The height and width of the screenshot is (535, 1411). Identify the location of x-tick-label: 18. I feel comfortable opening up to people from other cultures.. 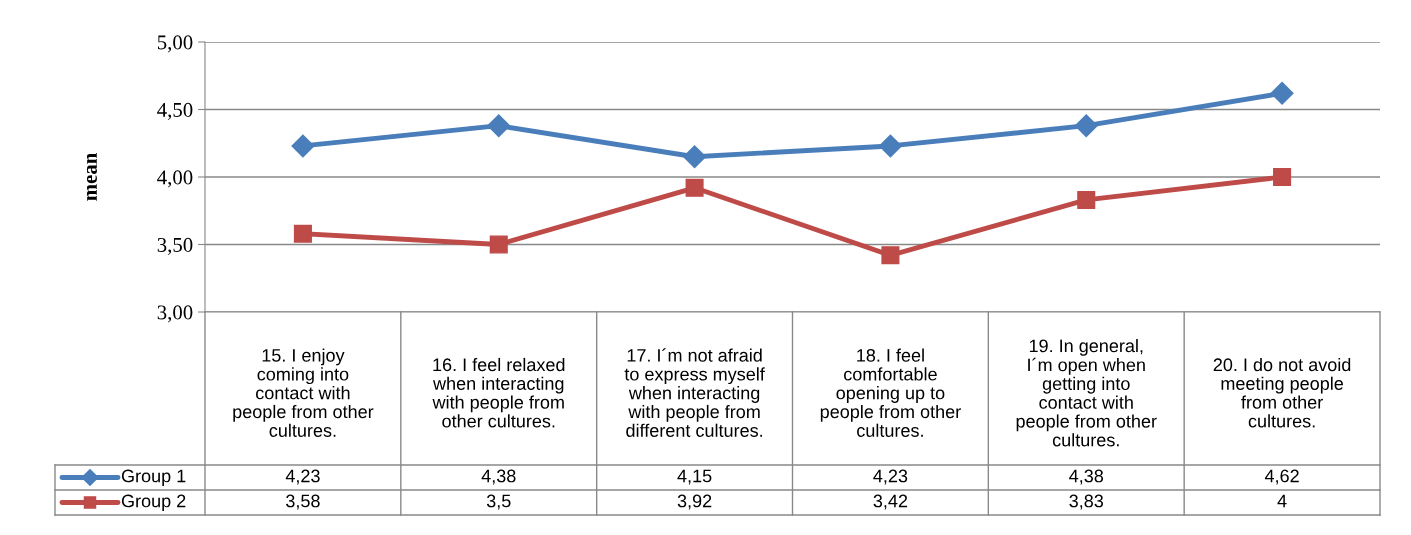
(890, 392).